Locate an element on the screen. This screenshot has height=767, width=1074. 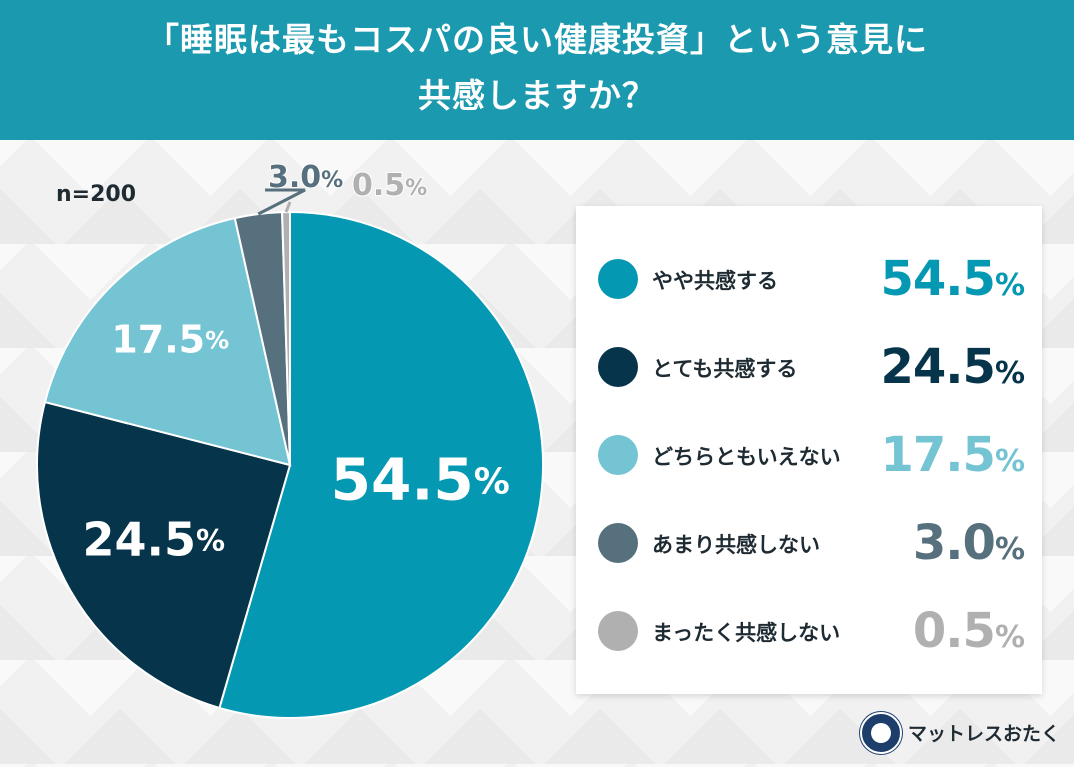
brand-logo-icon is located at coordinates (881, 733).